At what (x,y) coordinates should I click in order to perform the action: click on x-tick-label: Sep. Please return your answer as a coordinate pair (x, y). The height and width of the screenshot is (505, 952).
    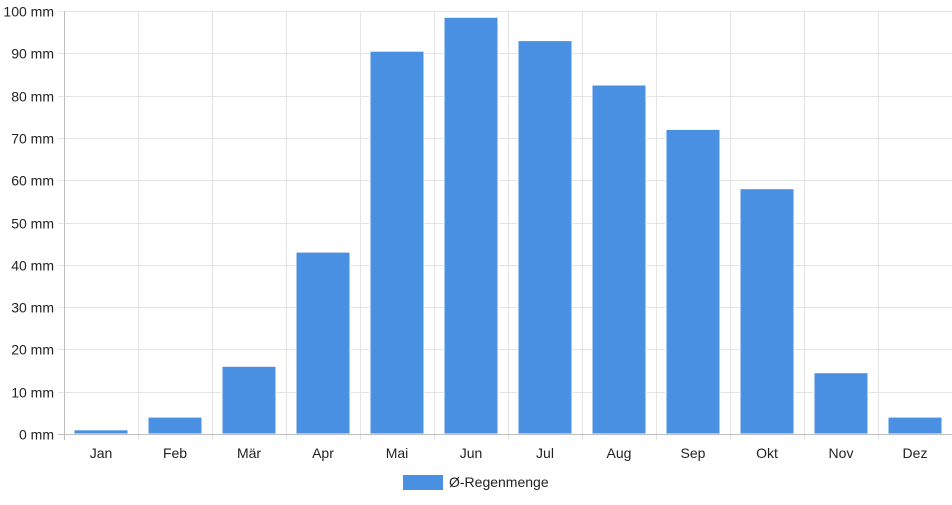
    Looking at the image, I should click on (693, 453).